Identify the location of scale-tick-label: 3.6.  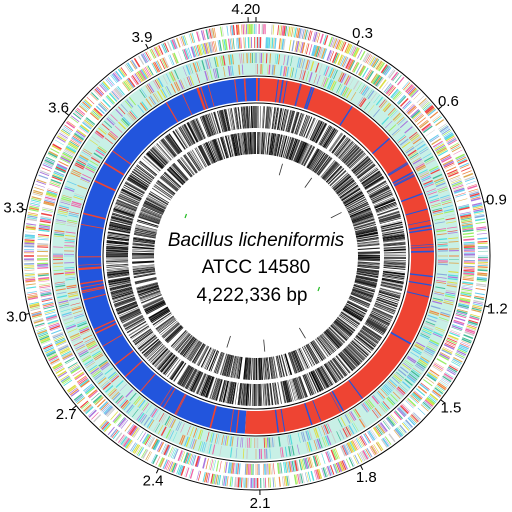
(58, 108).